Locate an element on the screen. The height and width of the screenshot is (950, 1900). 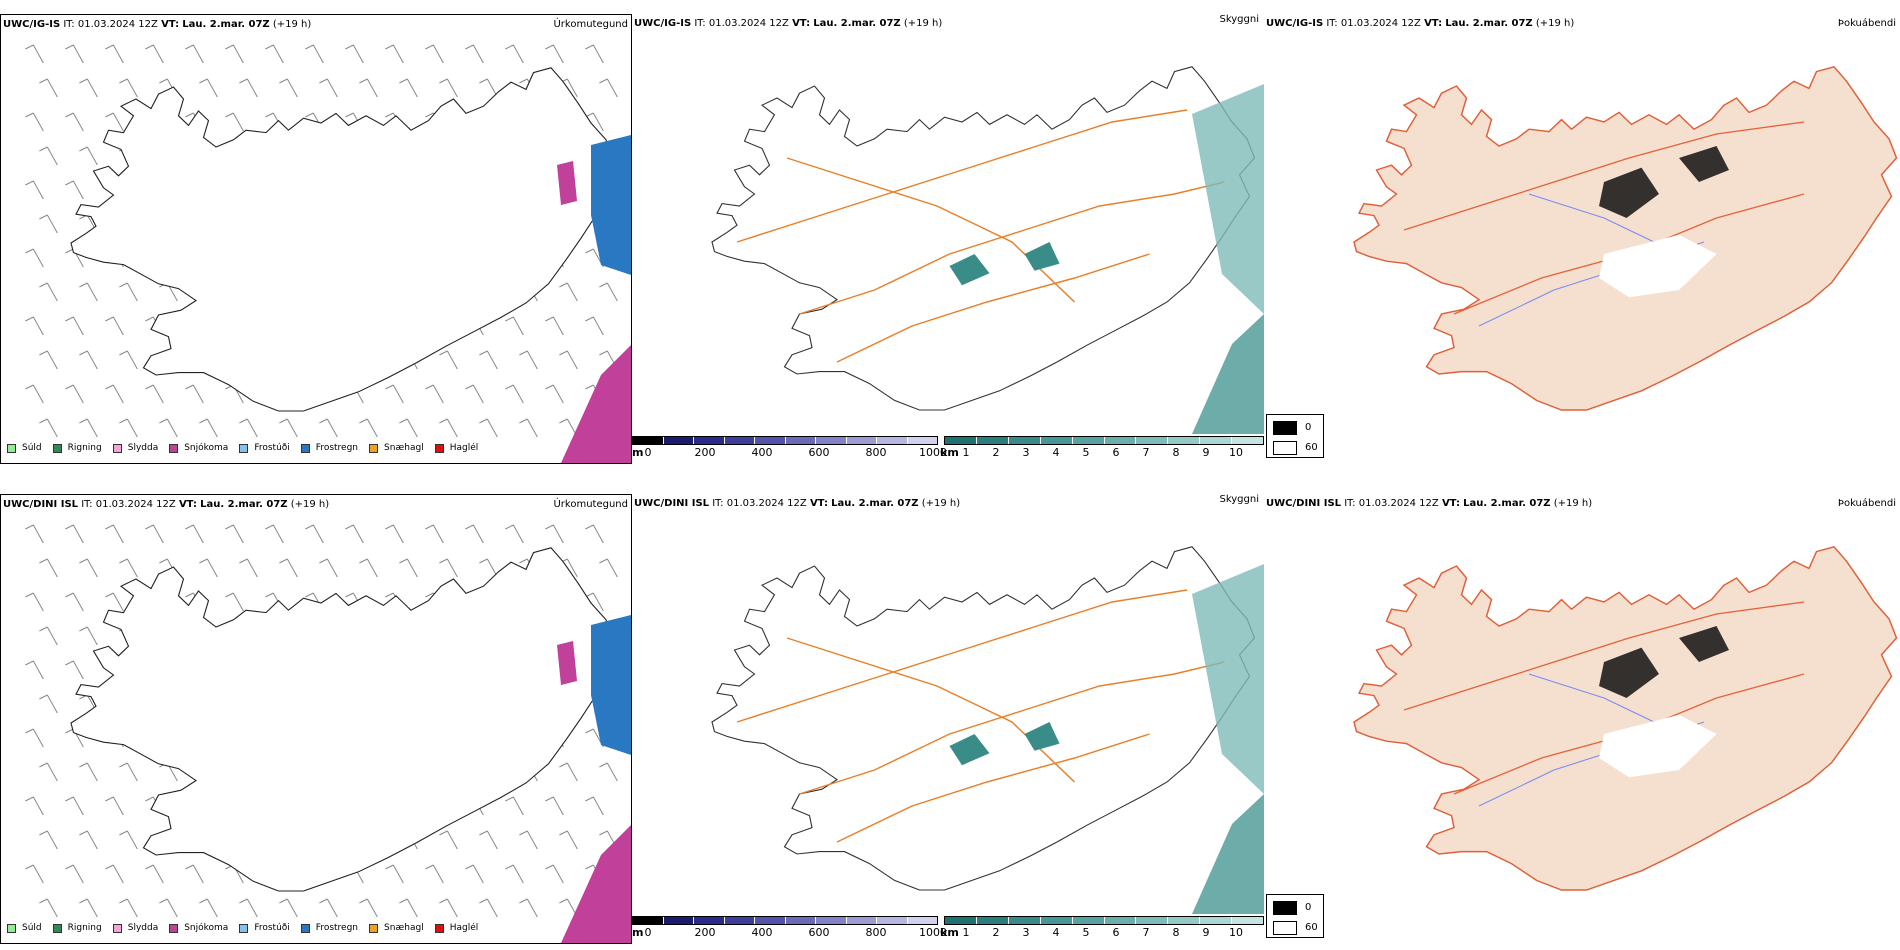
fog-panel-title: Þokuábendi is located at coordinates (1866, 503).